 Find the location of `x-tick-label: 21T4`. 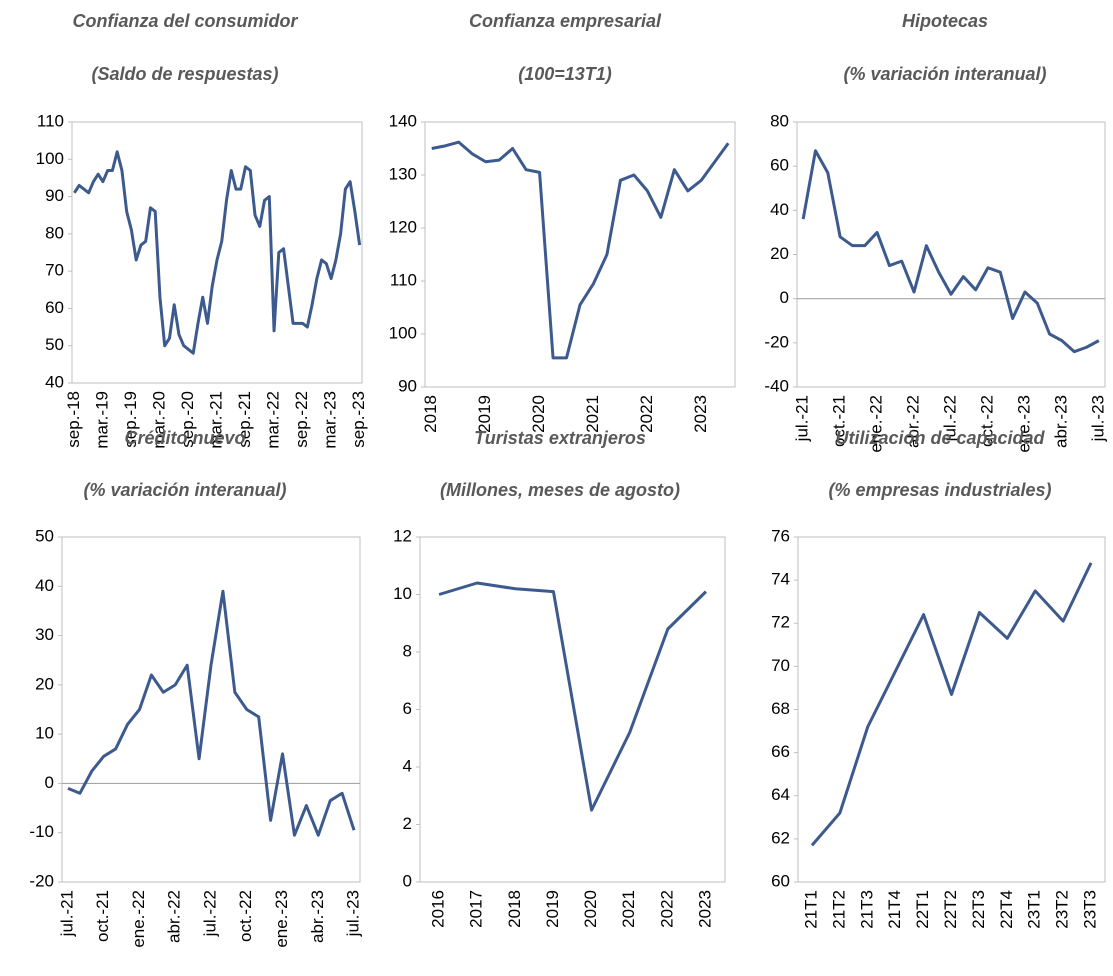

x-tick-label: 21T4 is located at coordinates (894, 909).